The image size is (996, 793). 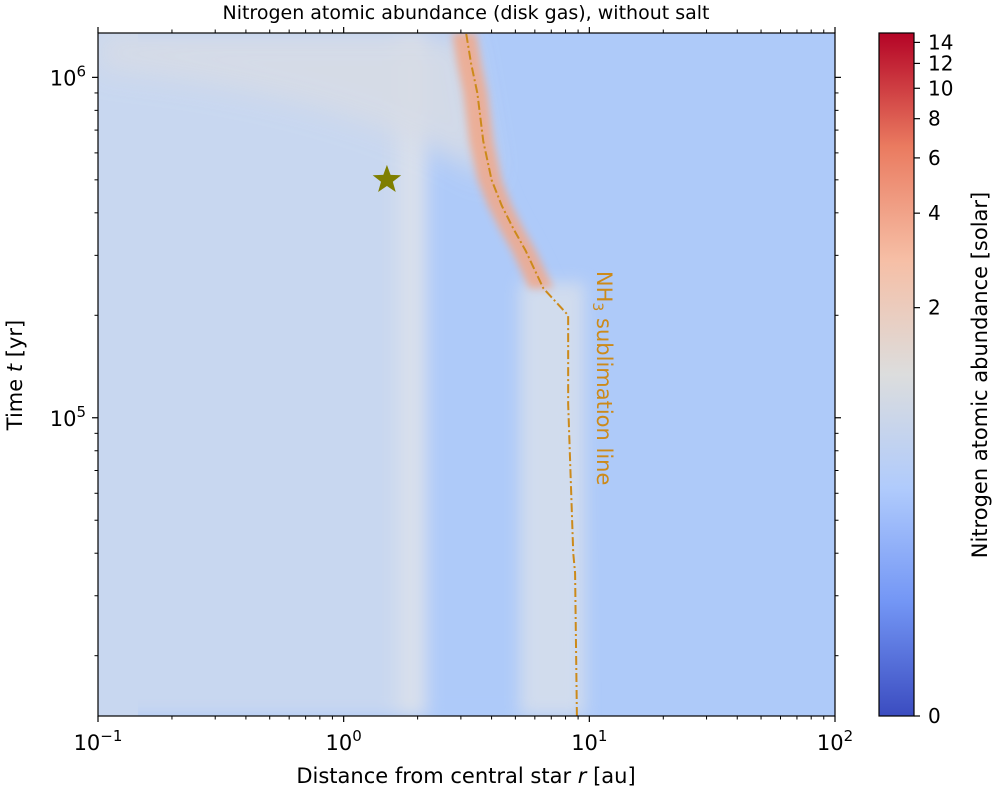 What do you see at coordinates (940, 88) in the screenshot?
I see `colorbar-tick-label: 10` at bounding box center [940, 88].